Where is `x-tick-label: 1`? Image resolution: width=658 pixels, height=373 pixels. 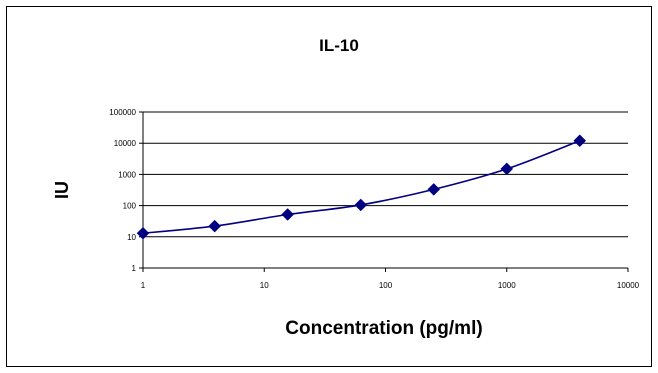
x-tick-label: 1 is located at coordinates (143, 285).